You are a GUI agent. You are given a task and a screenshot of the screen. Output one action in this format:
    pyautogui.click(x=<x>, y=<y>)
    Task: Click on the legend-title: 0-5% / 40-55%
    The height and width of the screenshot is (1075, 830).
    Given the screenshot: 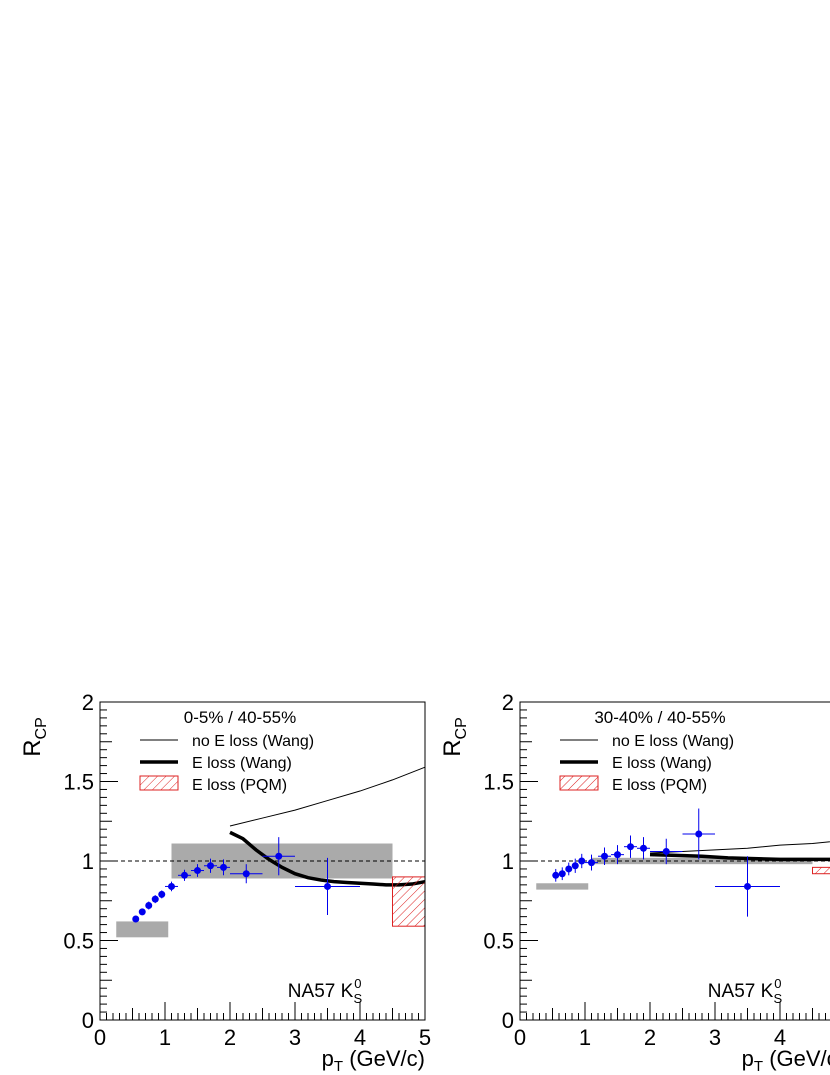 What is the action you would take?
    pyautogui.click(x=240, y=717)
    